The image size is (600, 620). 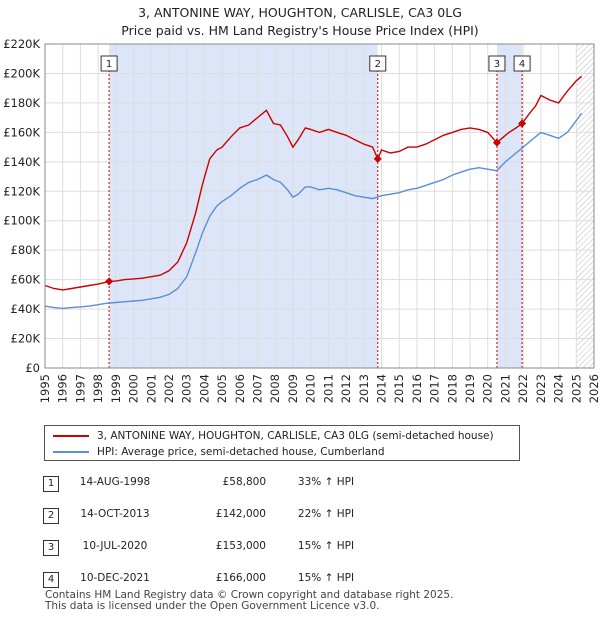 I want to click on x-tick-label: 2004, so click(x=204, y=388).